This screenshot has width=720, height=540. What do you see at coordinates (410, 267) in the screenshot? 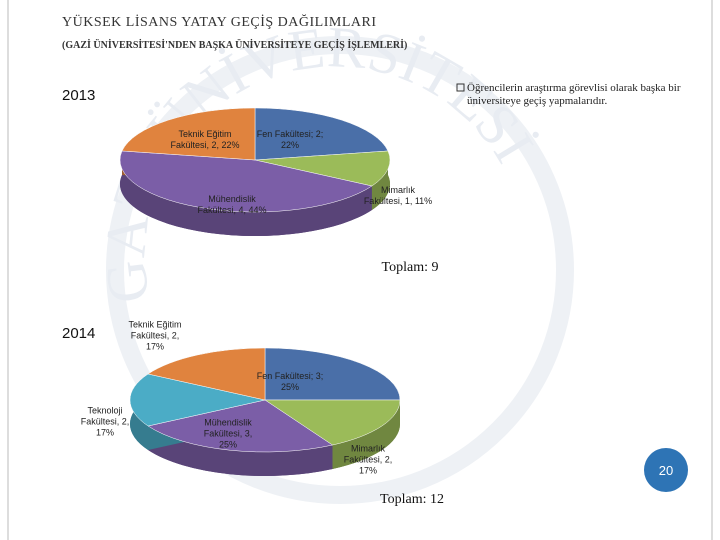
I see `chart-total: Toplam: 9` at bounding box center [410, 267].